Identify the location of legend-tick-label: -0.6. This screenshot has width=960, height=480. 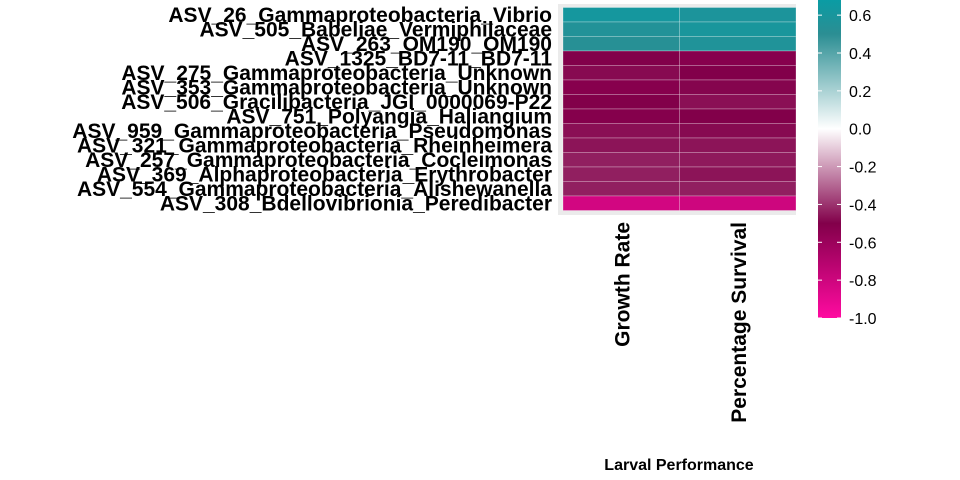
(863, 243).